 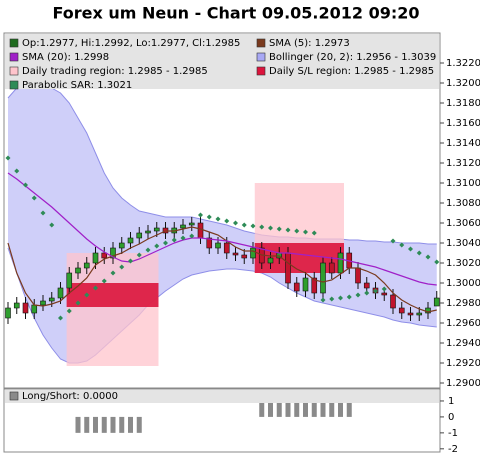 I want to click on y-tick-label: 1.3160, so click(x=463, y=123).